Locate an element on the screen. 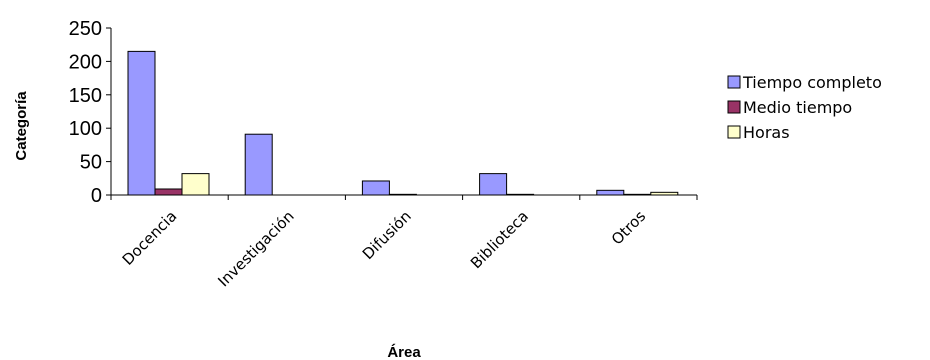  bar-medio-tiempo-otros is located at coordinates (637, 194).